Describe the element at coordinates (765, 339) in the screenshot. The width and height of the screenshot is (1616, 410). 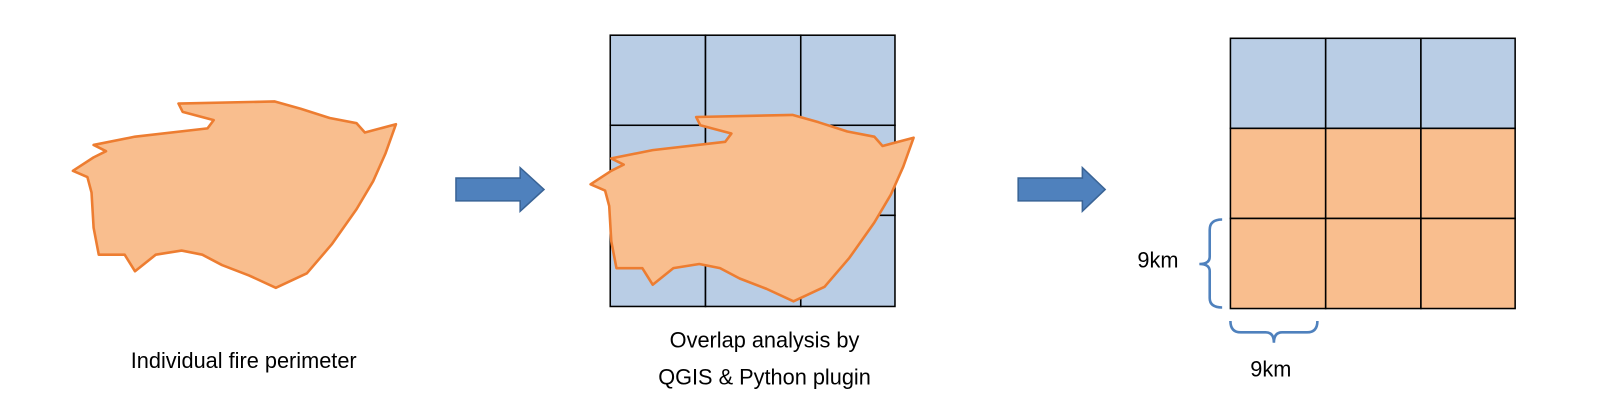
I see `caption: Overlap analysis by` at that location.